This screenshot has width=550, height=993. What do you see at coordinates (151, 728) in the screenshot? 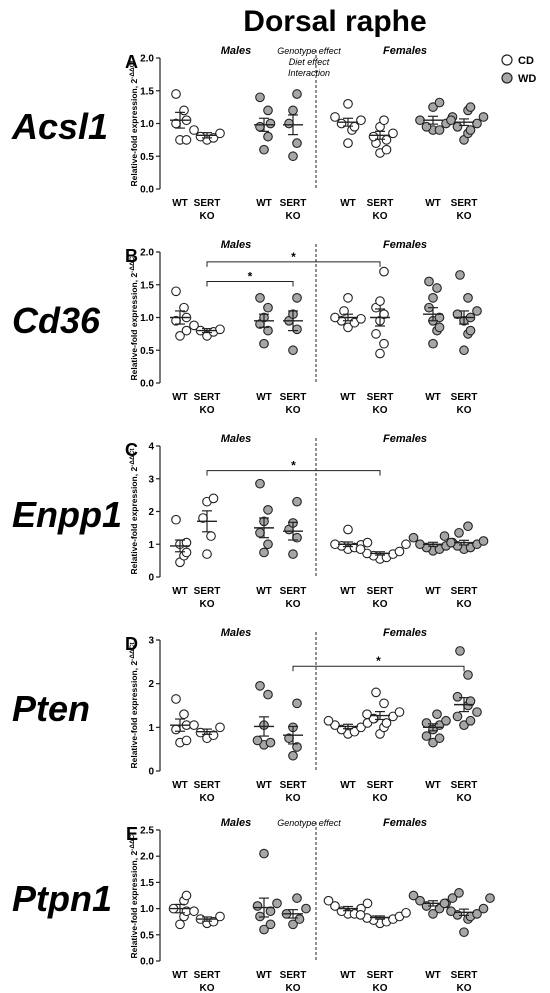
I see `y-tick-label: 1` at bounding box center [151, 728].